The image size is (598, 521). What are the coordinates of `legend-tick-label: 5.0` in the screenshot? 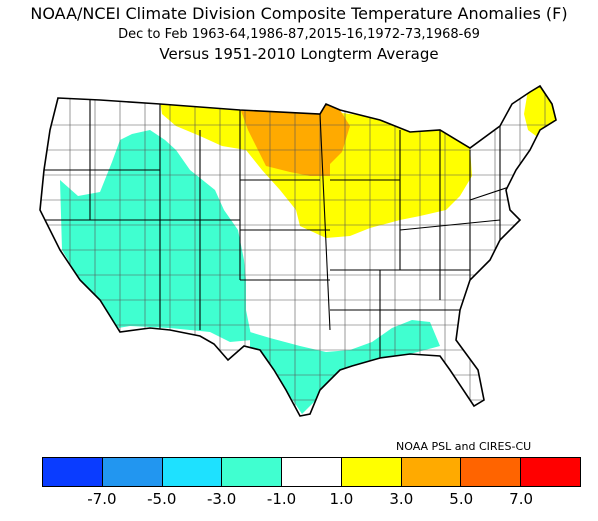 It's located at (461, 499).